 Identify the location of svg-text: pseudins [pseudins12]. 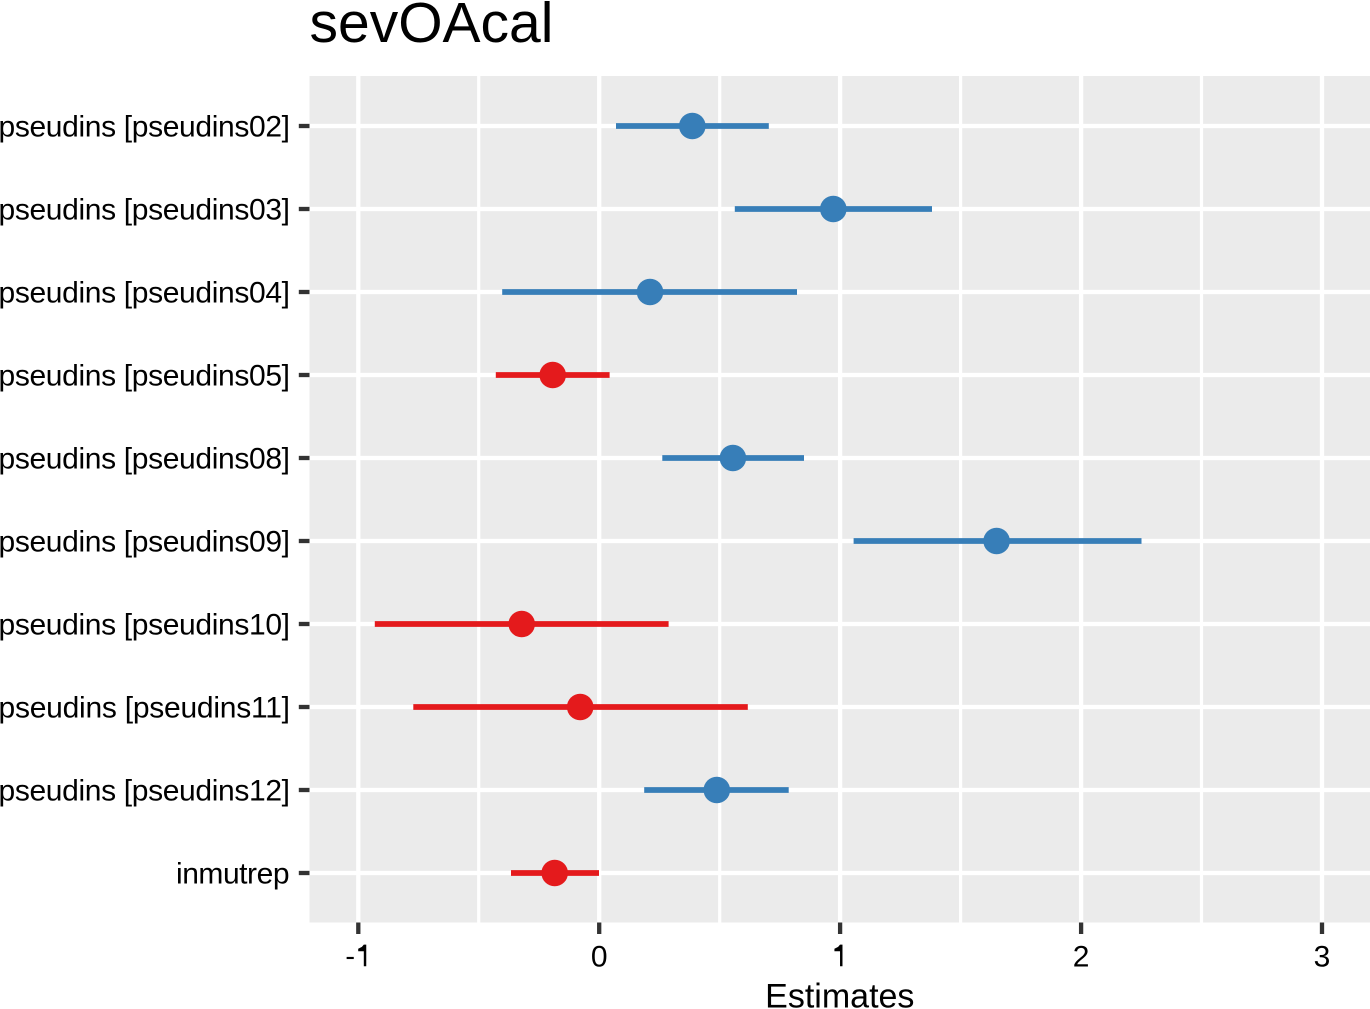
(145, 791).